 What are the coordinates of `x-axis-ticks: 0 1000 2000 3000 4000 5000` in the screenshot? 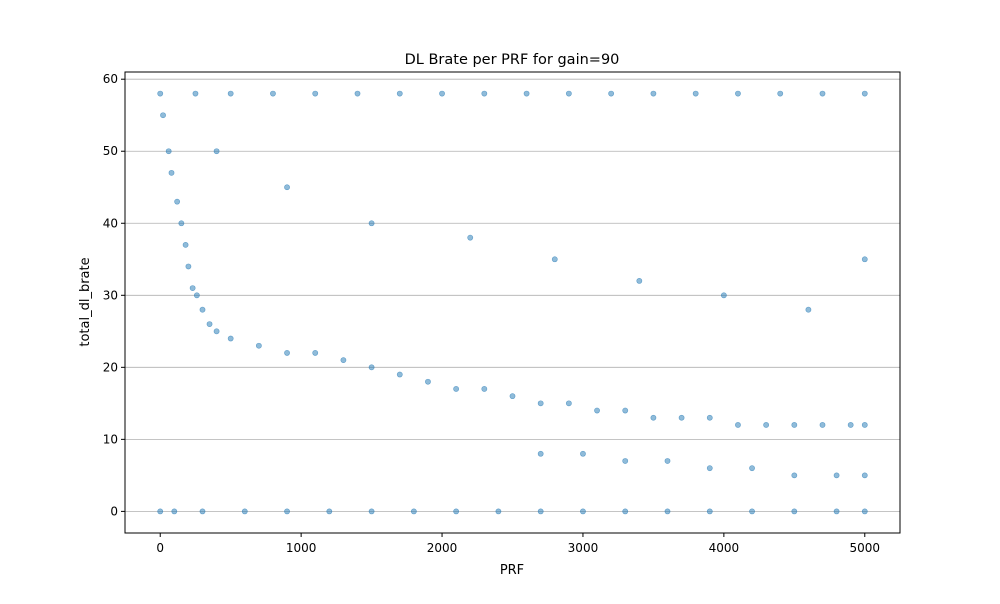 It's located at (518, 544).